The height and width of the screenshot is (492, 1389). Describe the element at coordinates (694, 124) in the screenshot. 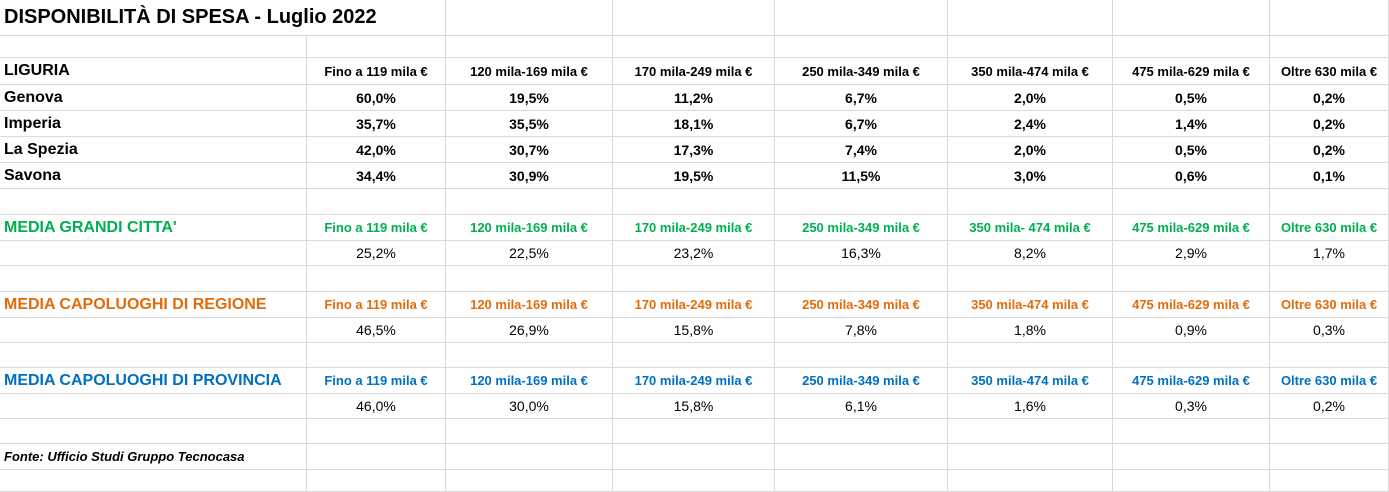

I see `value-cell: 18,1%` at that location.